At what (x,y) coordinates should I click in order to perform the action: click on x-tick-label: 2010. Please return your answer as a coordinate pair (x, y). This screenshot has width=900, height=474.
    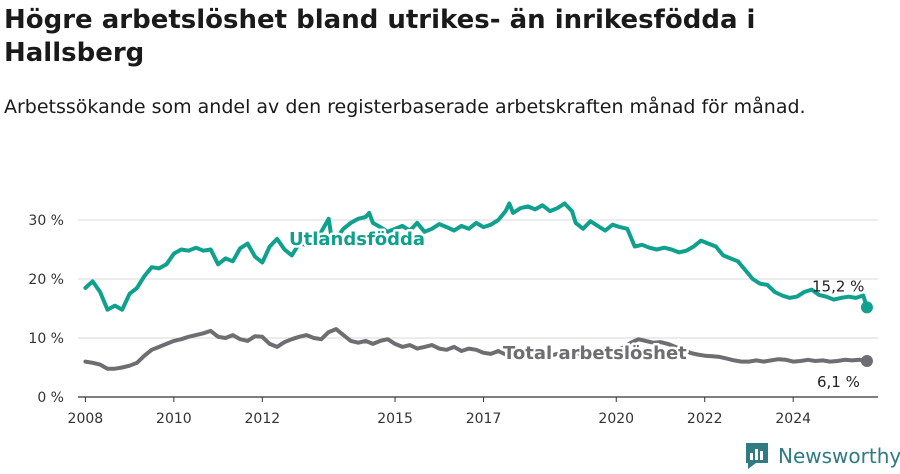
    Looking at the image, I should click on (174, 419).